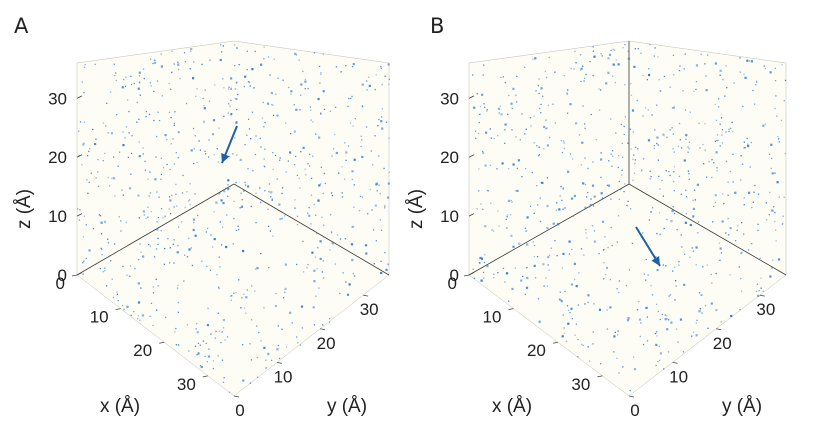  Describe the element at coordinates (471, 156) in the screenshot. I see `z-tick-mark` at that location.